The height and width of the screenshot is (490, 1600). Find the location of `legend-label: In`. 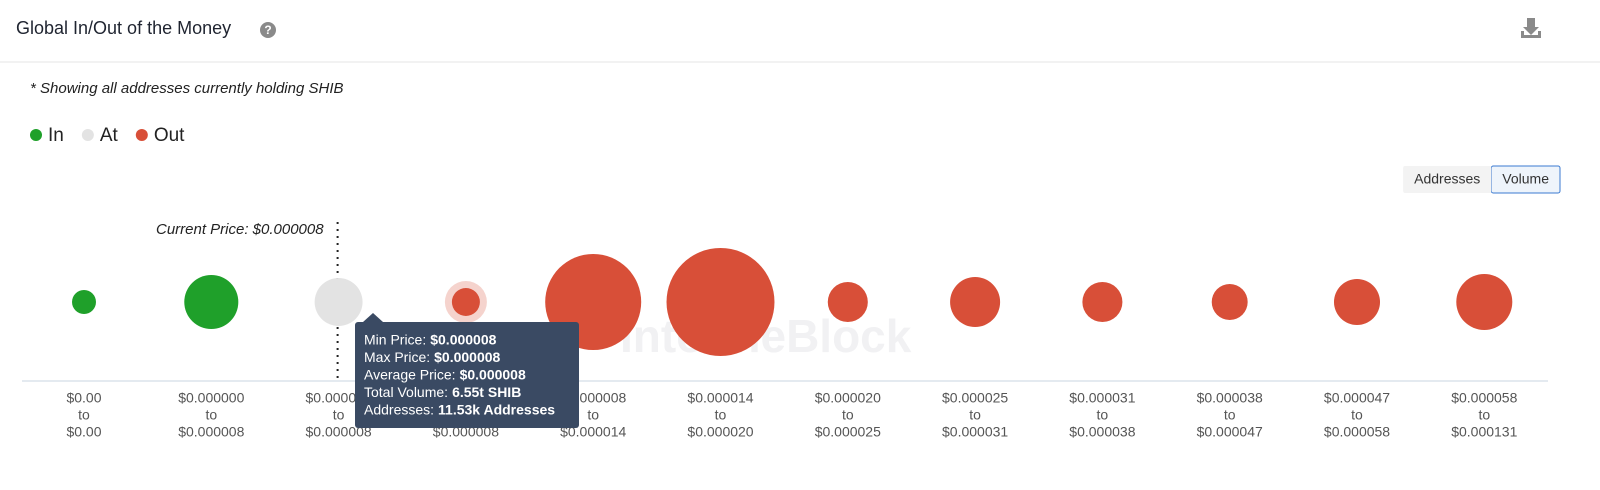

legend-label: In is located at coordinates (56, 135).